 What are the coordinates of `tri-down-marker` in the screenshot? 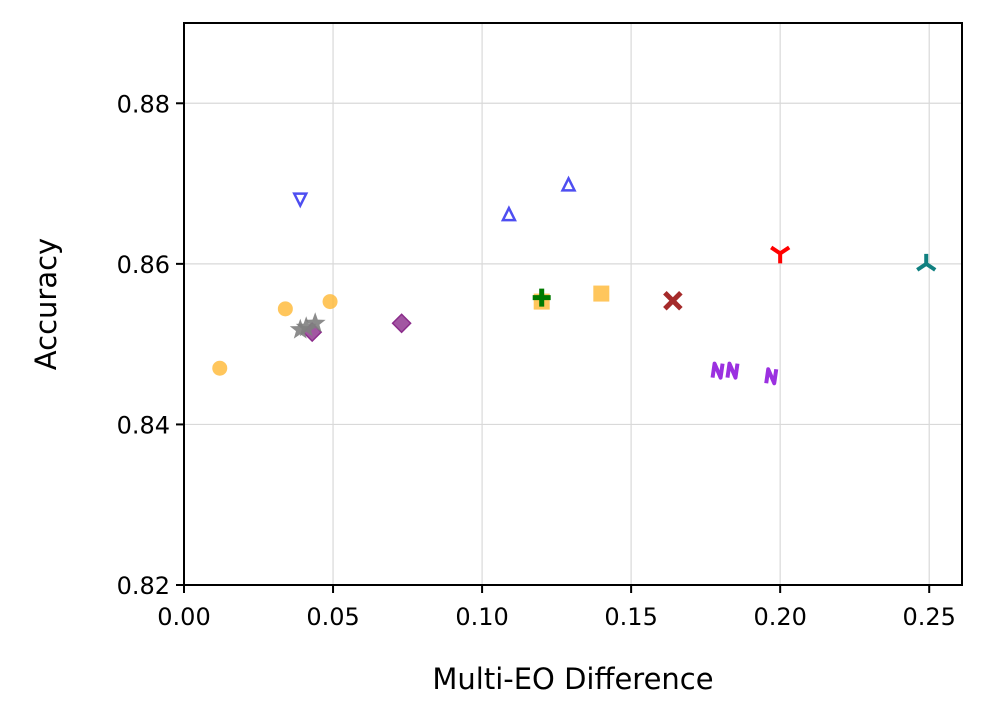 It's located at (780, 254).